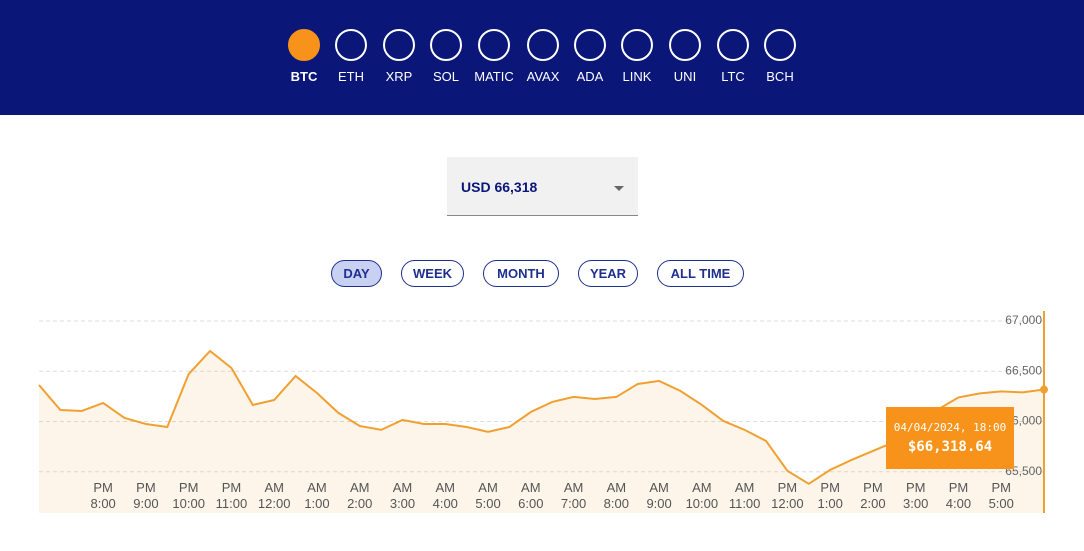 This screenshot has width=1084, height=551. Describe the element at coordinates (573, 495) in the screenshot. I see `x-tick-label: AM 7:00` at that location.